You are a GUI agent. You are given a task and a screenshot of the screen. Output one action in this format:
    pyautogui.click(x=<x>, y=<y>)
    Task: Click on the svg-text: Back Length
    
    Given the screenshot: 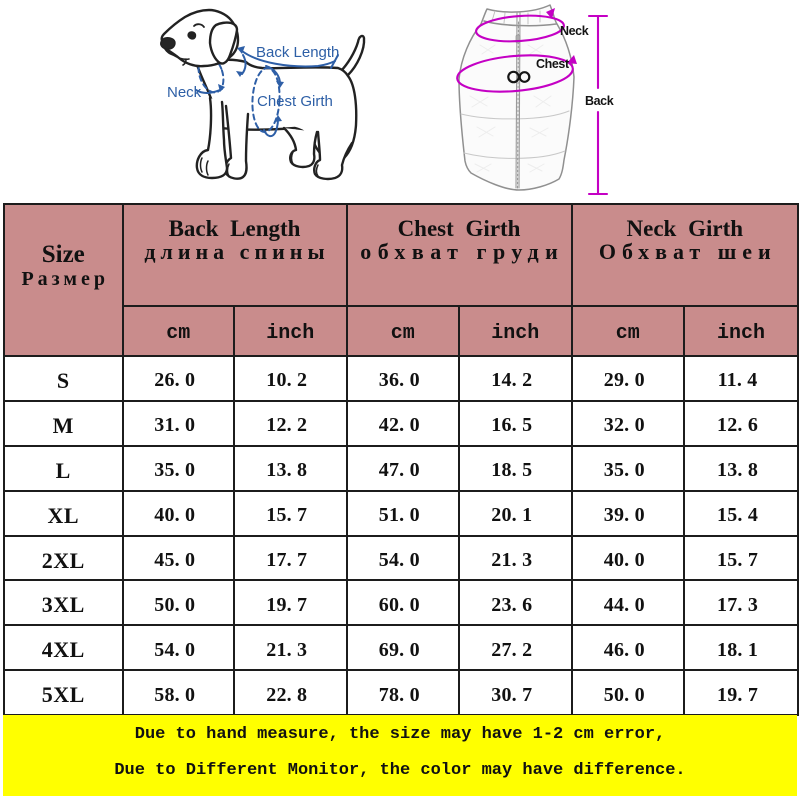 What is the action you would take?
    pyautogui.click(x=297, y=52)
    